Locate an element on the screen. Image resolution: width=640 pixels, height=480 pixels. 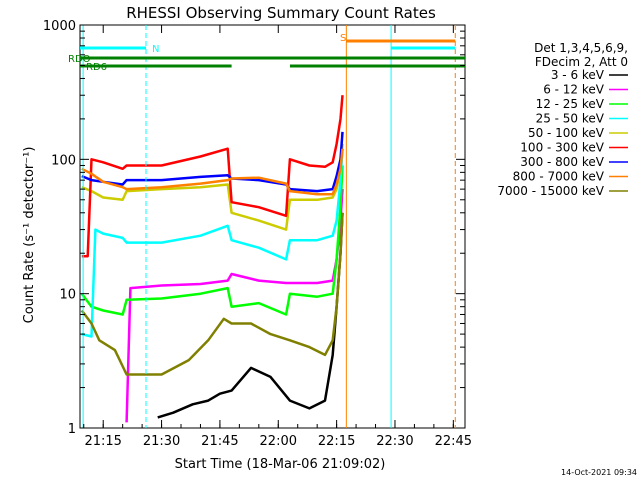
x-tick-label: 22:15 is located at coordinates (336, 441).